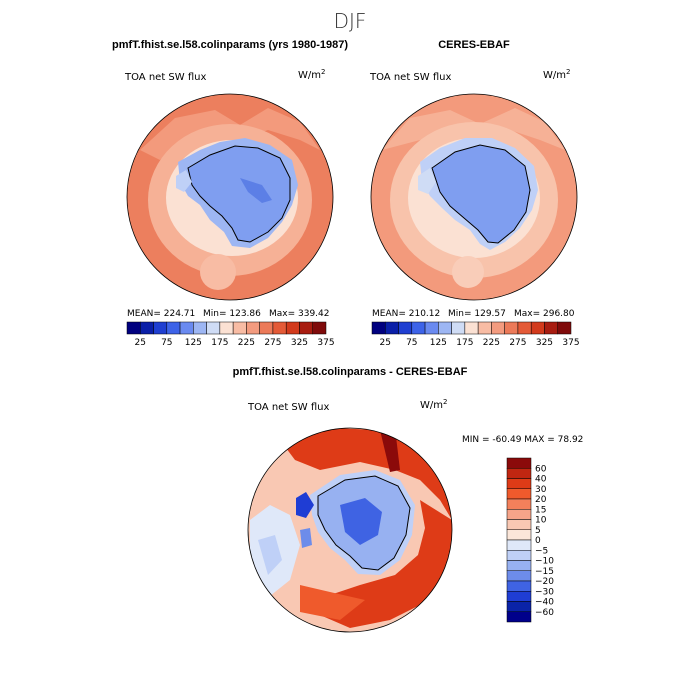 The width and height of the screenshot is (700, 700). Describe the element at coordinates (272, 343) in the screenshot. I see `cb-model-tick-label: 275` at that location.